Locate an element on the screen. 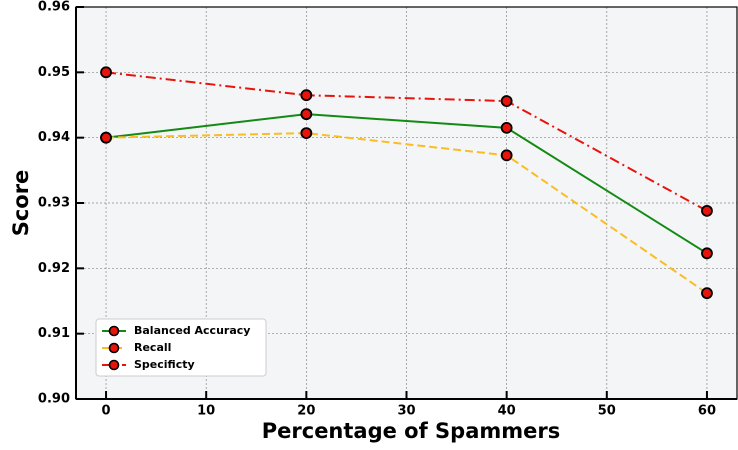 The height and width of the screenshot is (450, 738). x-tick-label: 10 is located at coordinates (206, 411).